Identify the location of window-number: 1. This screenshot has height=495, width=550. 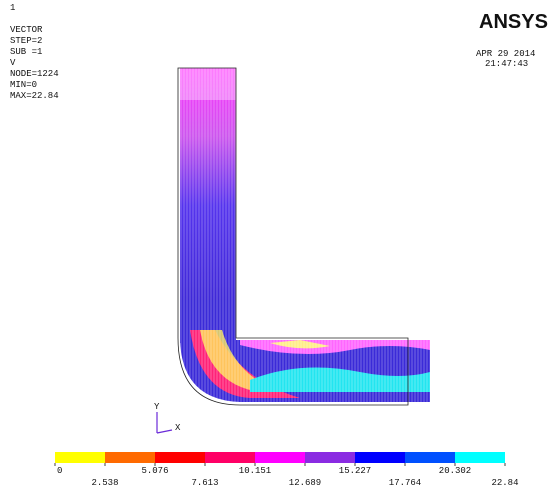
(12, 8).